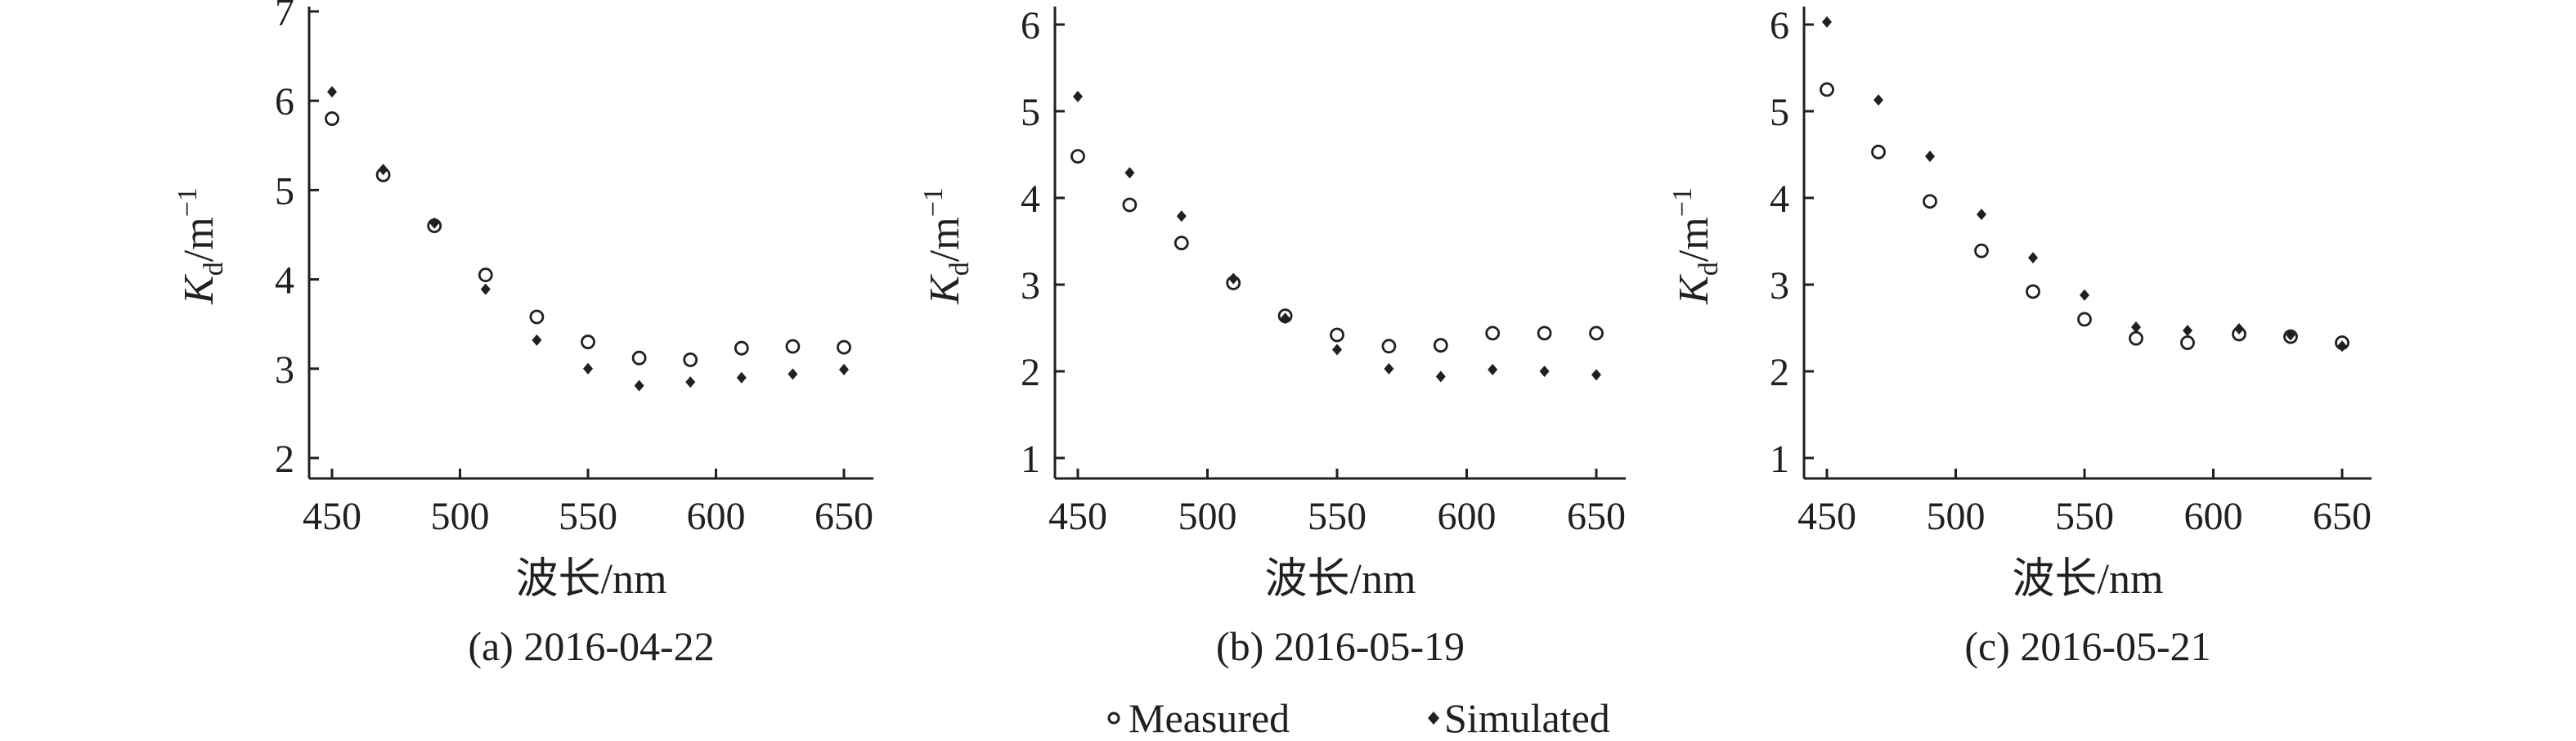 Image resolution: width=2576 pixels, height=741 pixels. I want to click on legend: Measured Simulated, so click(1358, 718).